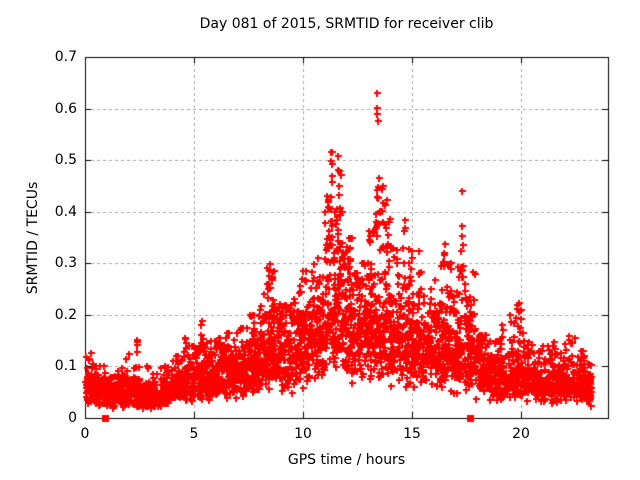 This screenshot has height=480, width=640. What do you see at coordinates (65, 315) in the screenshot?
I see `y-tick-label: 0.2` at bounding box center [65, 315].